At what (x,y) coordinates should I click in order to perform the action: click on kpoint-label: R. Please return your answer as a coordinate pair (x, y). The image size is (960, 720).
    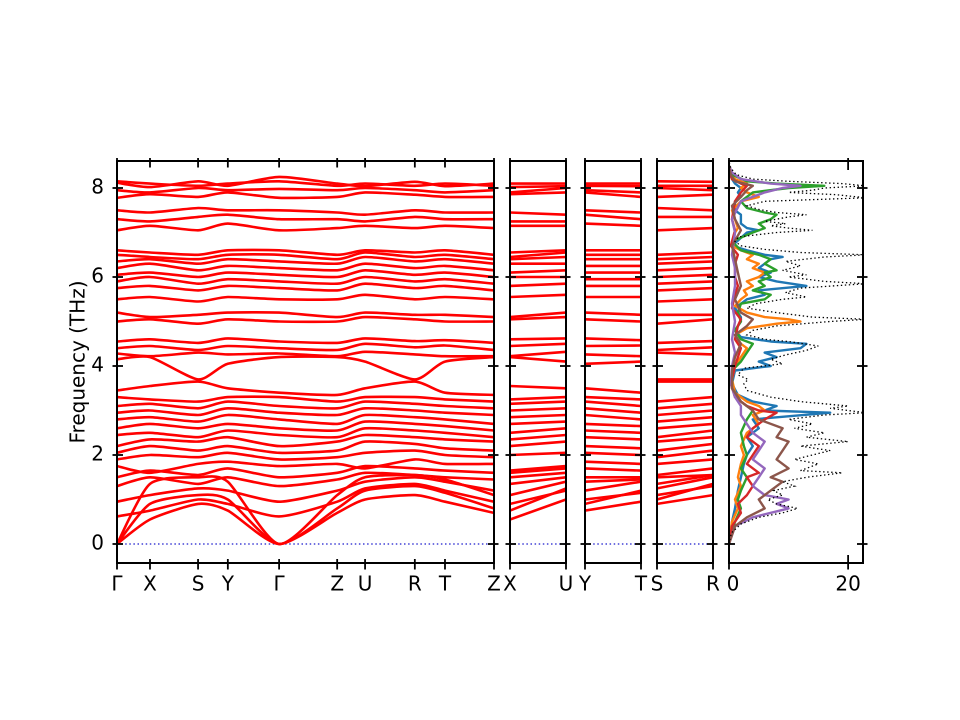
    Looking at the image, I should click on (415, 584).